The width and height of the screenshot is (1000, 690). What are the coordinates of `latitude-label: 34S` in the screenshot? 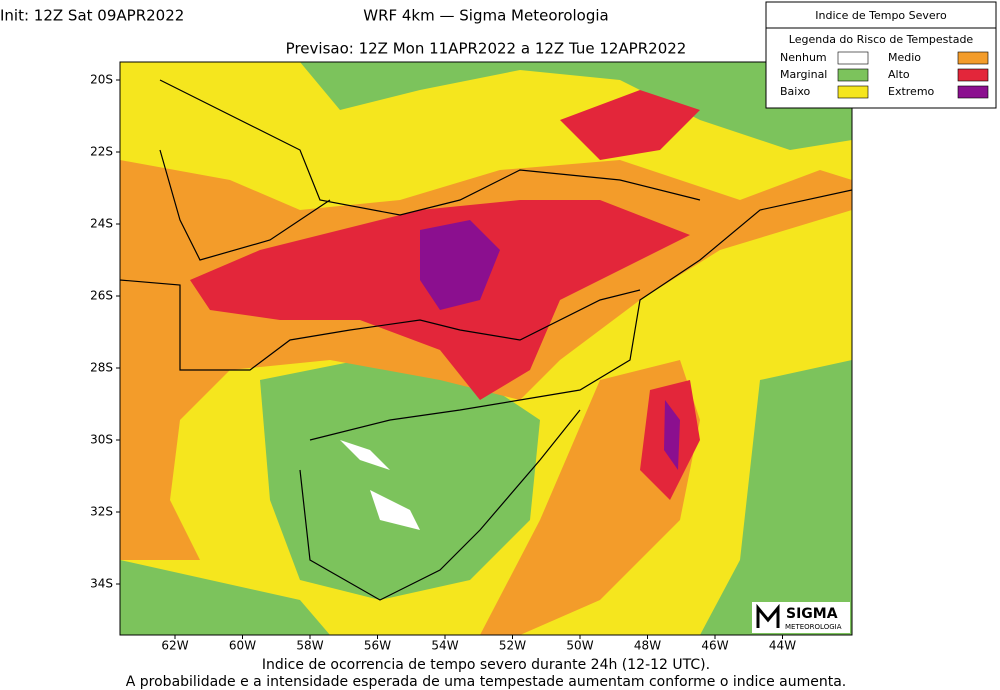 It's located at (101, 584).